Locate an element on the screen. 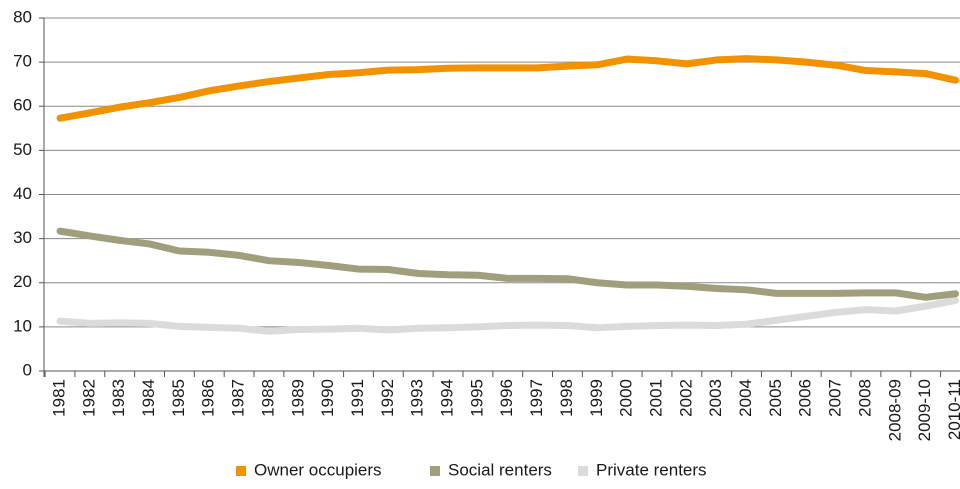  x-tick-label: 2002 is located at coordinates (685, 398).